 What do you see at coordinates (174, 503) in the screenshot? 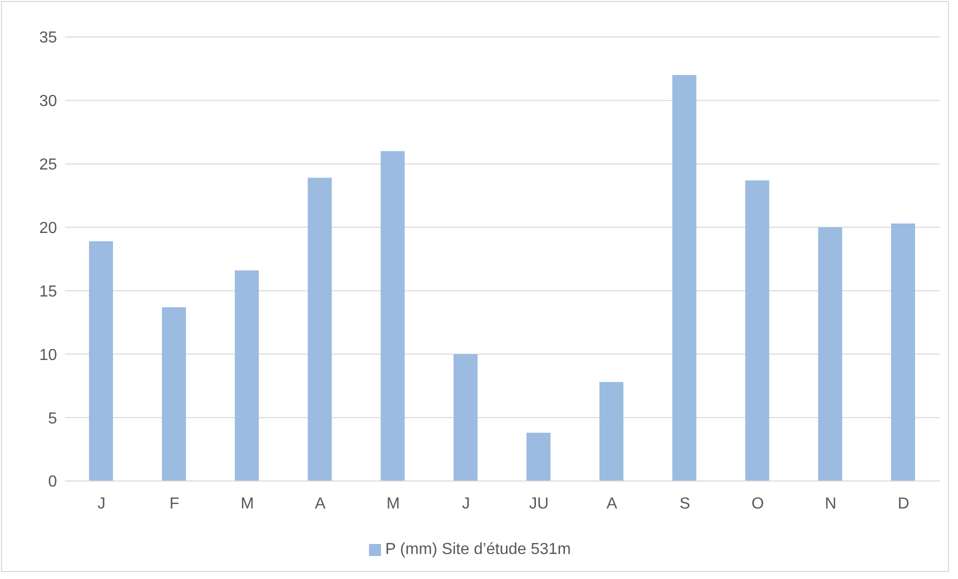
I see `x-tick-label: F` at bounding box center [174, 503].